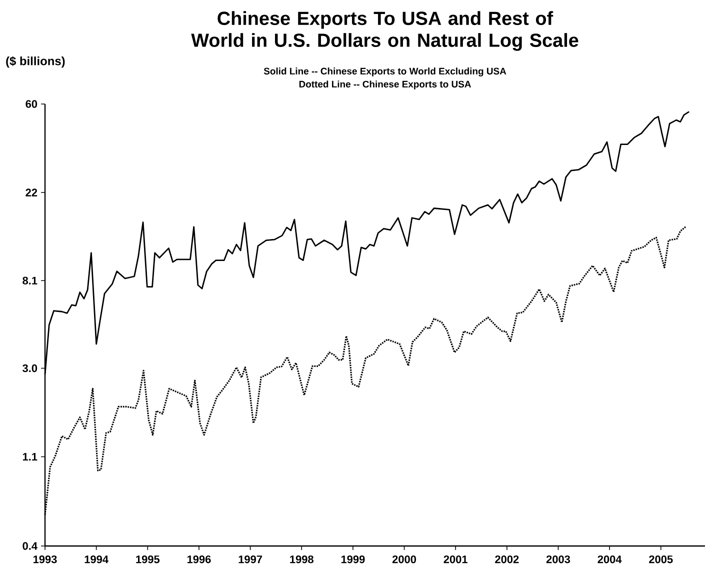  What do you see at coordinates (661, 559) in the screenshot?
I see `x-tick-label: 2005` at bounding box center [661, 559].